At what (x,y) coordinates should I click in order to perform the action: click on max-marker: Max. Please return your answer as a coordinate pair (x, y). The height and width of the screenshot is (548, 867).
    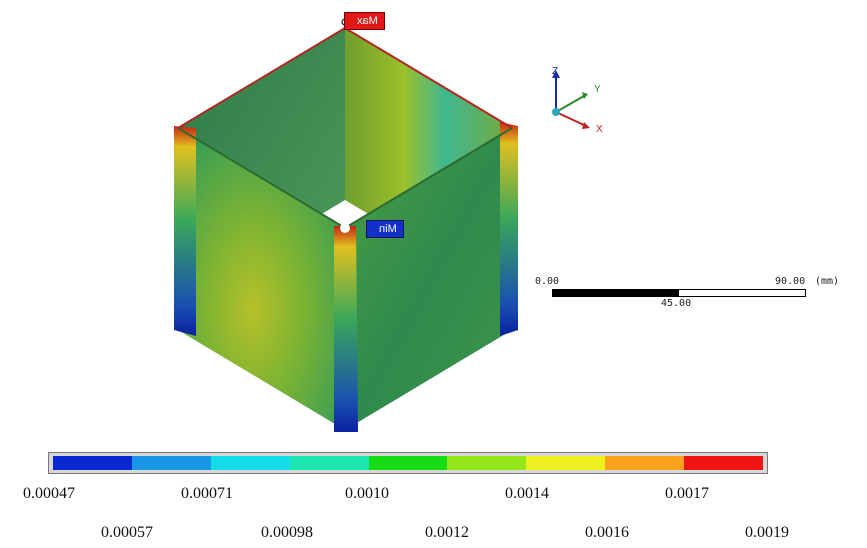
    Looking at the image, I should click on (364, 21).